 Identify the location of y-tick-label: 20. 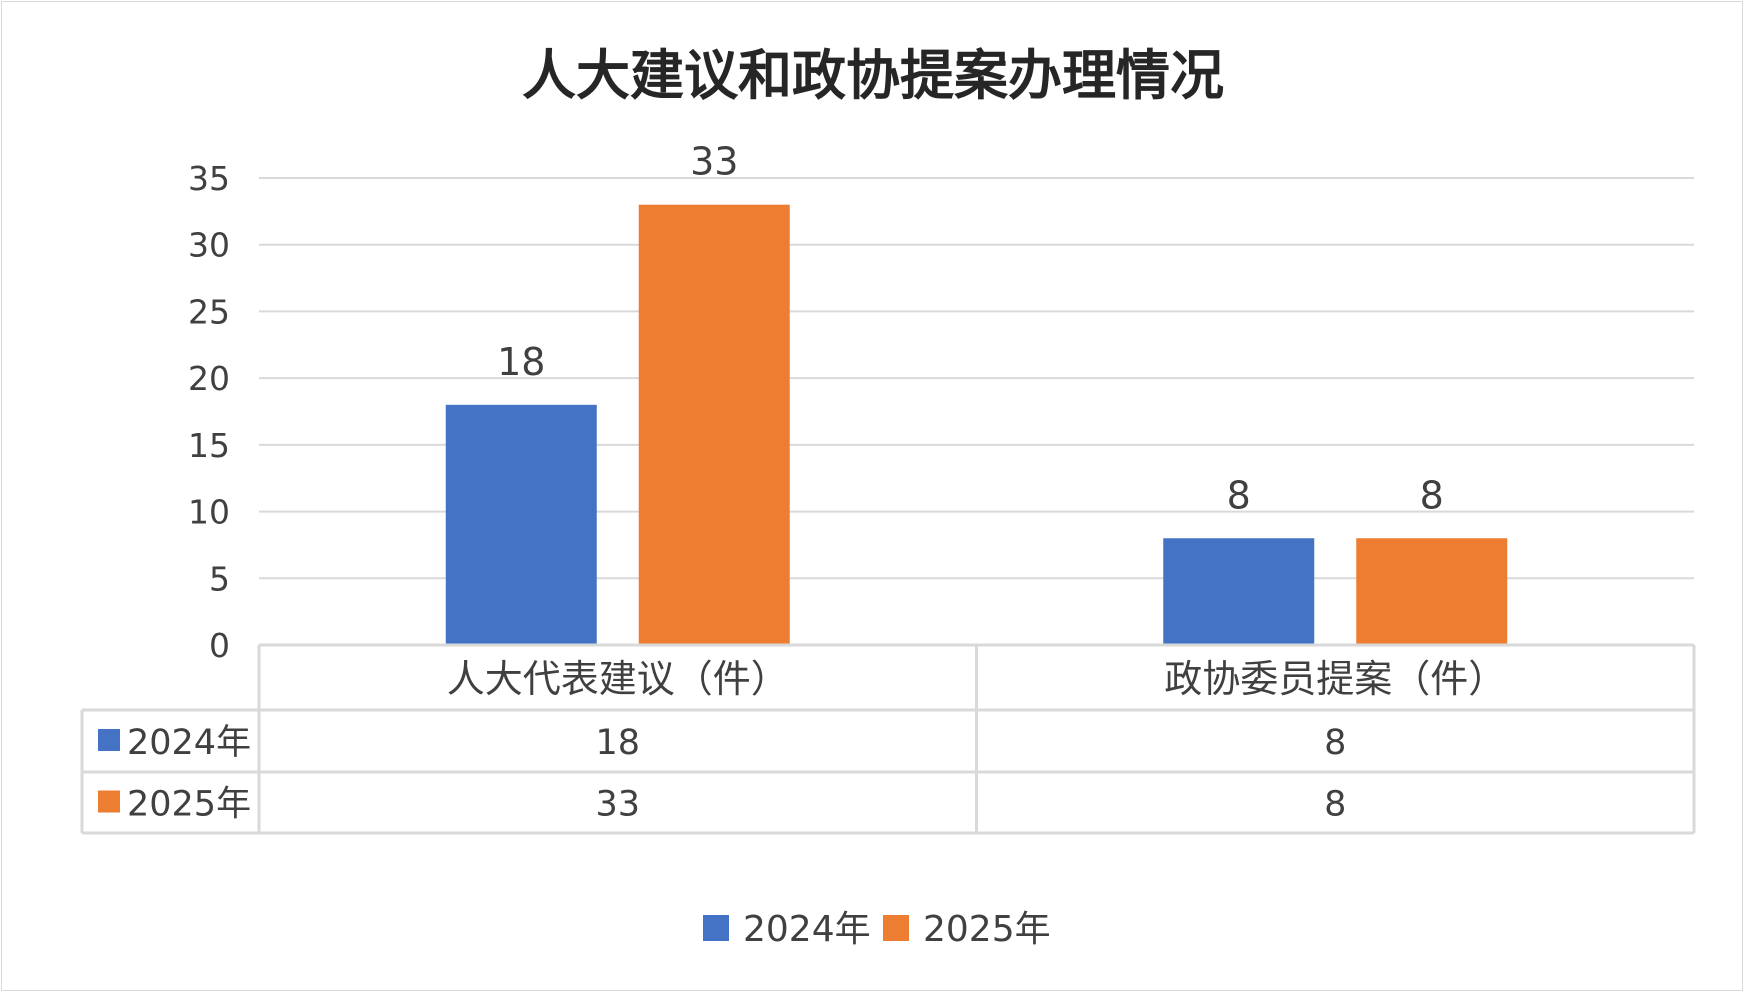
(209, 378).